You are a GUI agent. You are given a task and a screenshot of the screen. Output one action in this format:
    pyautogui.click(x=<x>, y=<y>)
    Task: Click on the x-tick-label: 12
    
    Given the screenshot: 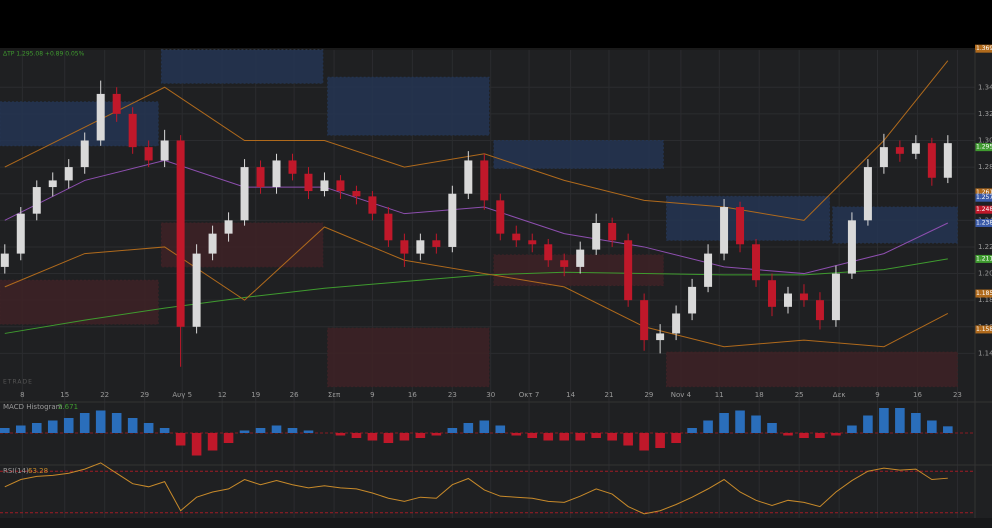 What is the action you would take?
    pyautogui.click(x=222, y=395)
    